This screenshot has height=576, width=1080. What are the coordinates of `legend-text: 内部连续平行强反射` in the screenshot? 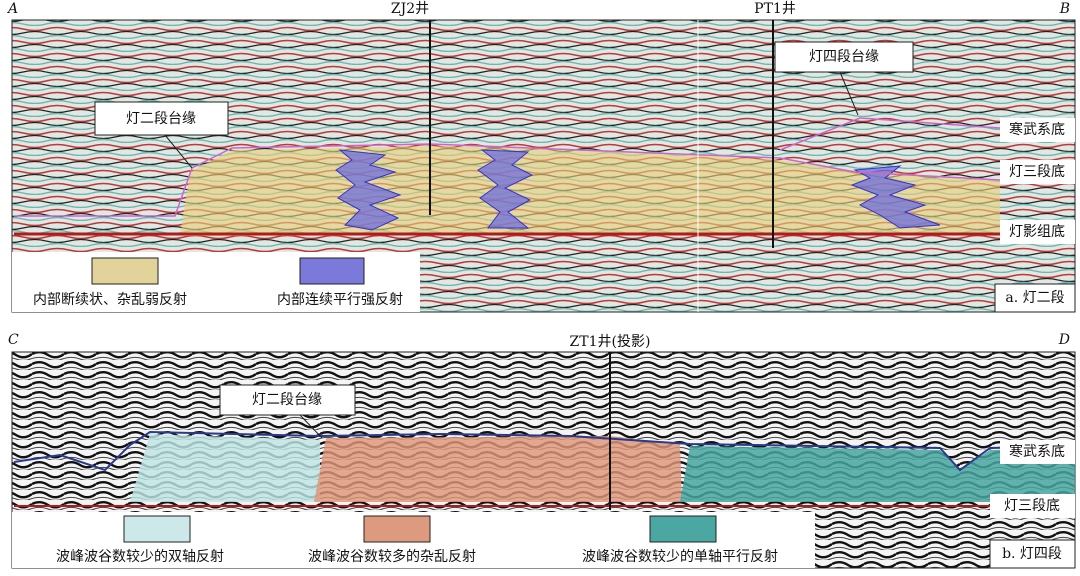 It's located at (340, 299).